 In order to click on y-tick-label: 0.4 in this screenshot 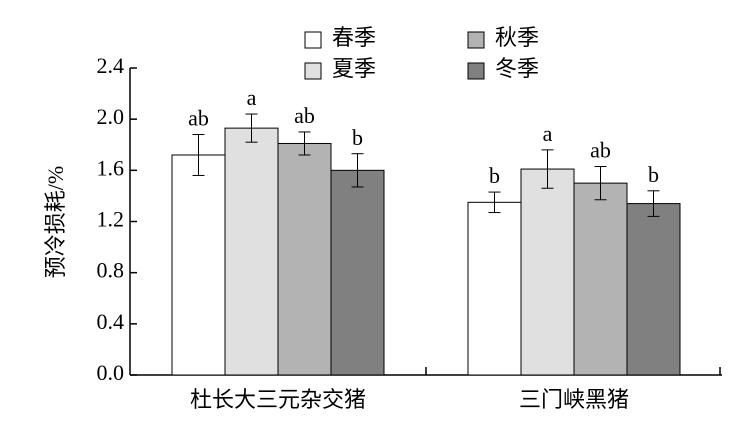, I will do `click(111, 321)`.